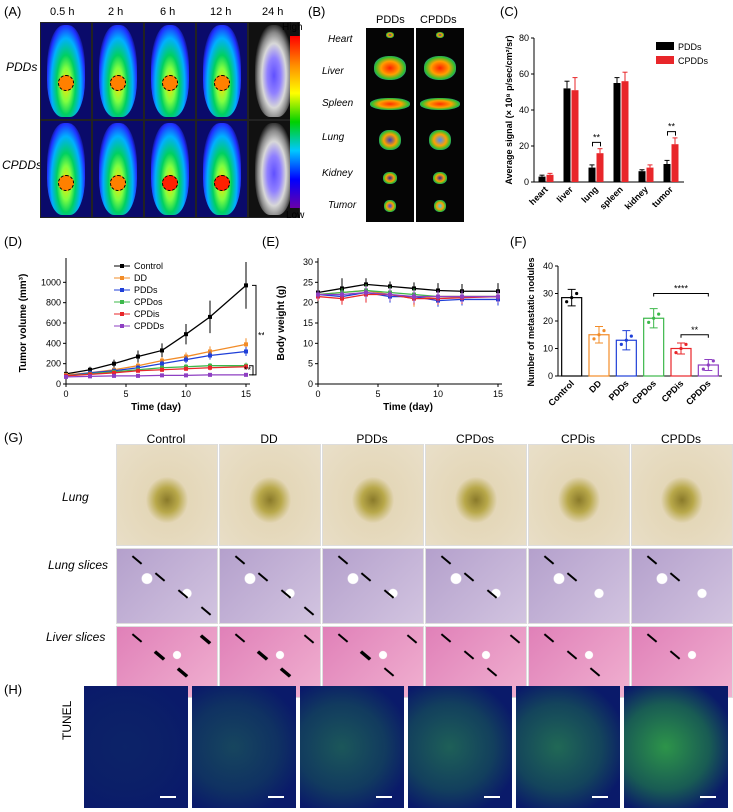 Image resolution: width=733 pixels, height=812 pixels. What do you see at coordinates (577, 439) in the screenshot?
I see `group-header: CPDis` at bounding box center [577, 439].